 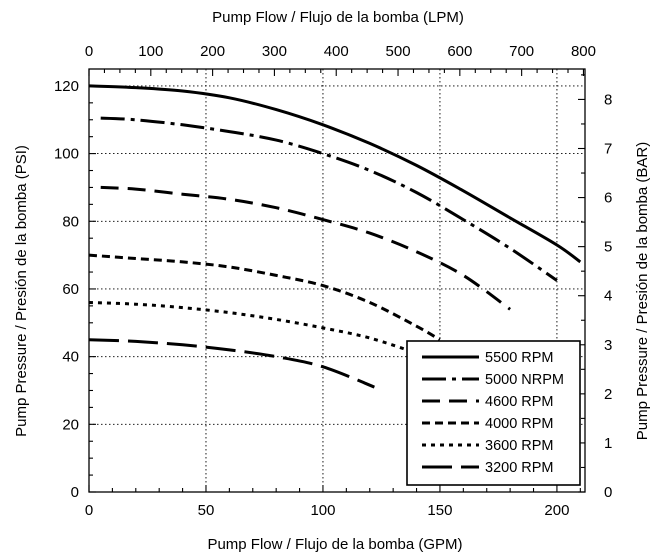 What do you see at coordinates (608, 345) in the screenshot?
I see `y2-tick-label: 3` at bounding box center [608, 345].